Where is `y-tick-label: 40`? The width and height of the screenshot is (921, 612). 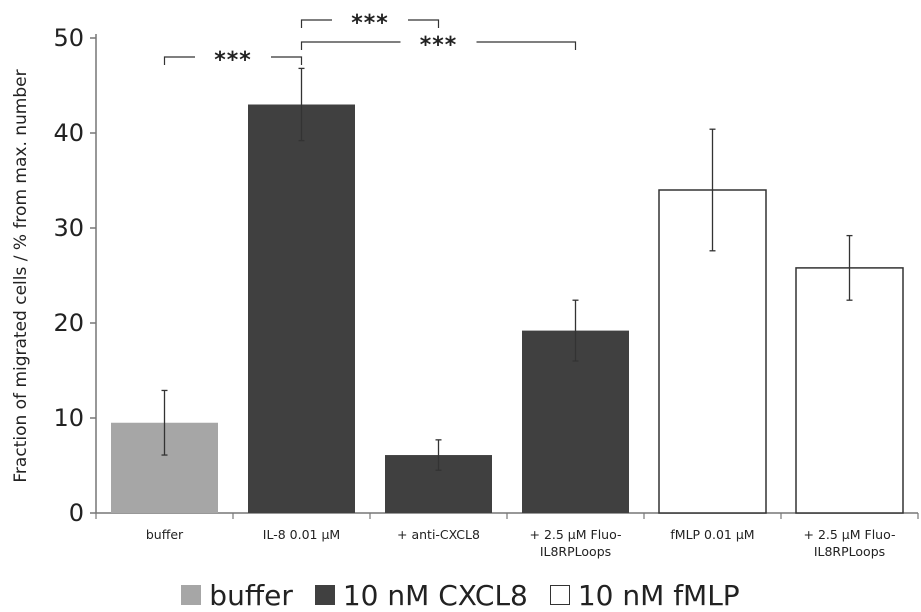
y-tick-label: 40 is located at coordinates (68, 133).